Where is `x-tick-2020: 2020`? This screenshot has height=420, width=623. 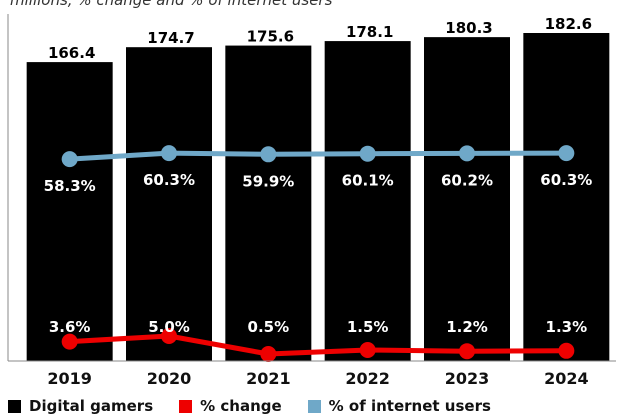 x-tick-2020: 2020 is located at coordinates (169, 378).